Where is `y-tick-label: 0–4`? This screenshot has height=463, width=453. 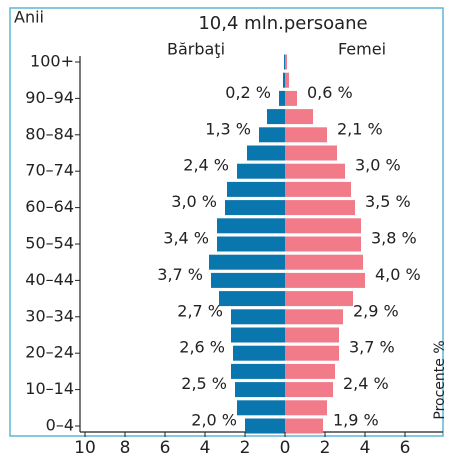 y-tick-label: 0–4 is located at coordinates (60, 425).